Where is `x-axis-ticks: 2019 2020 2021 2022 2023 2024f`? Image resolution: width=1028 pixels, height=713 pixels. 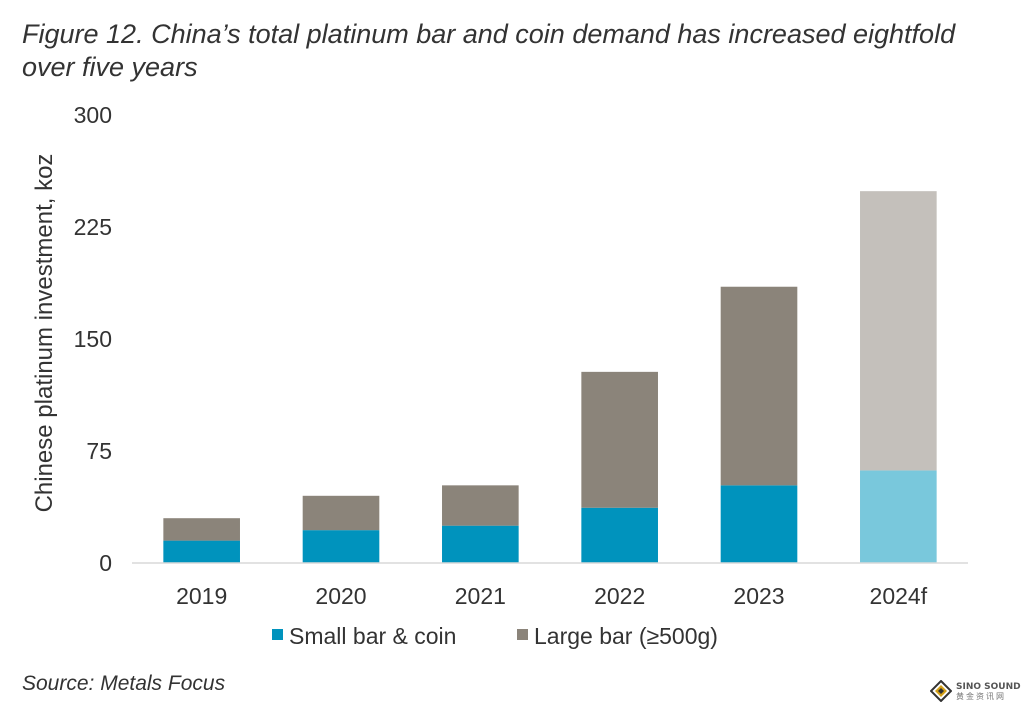 x-axis-ticks: 2019 2020 2021 2022 2023 2024f is located at coordinates (552, 596).